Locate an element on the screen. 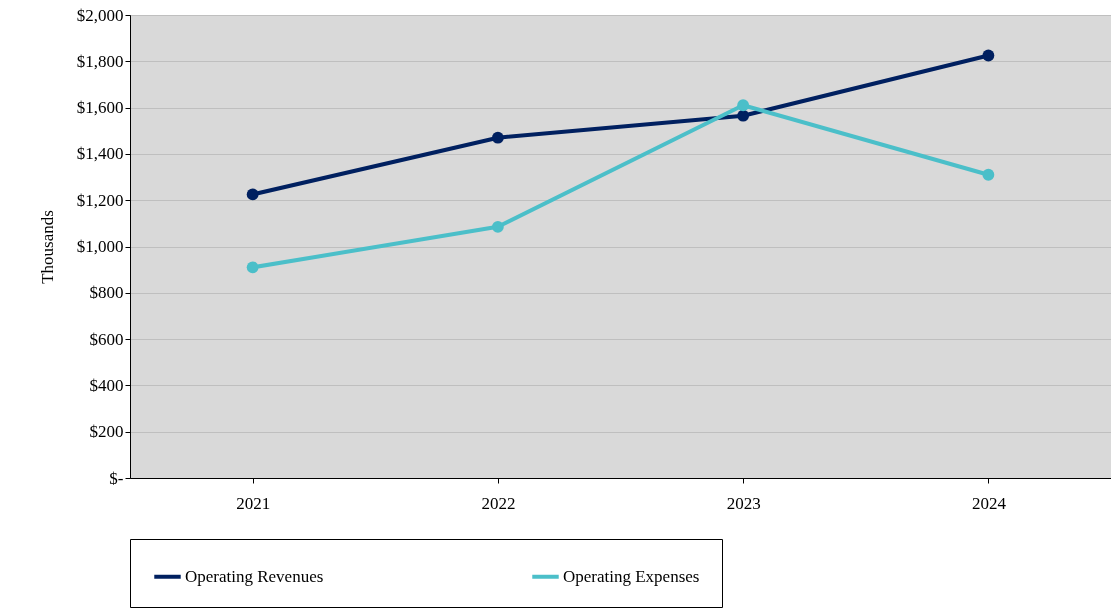  y-axis-title: Thousands is located at coordinates (47, 247).